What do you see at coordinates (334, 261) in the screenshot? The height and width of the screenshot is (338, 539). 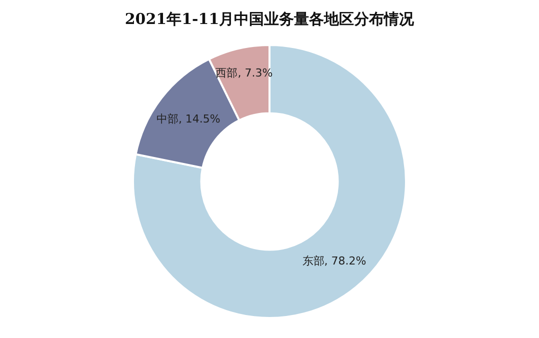 I see `slice-label: 东部, 78.2%` at bounding box center [334, 261].